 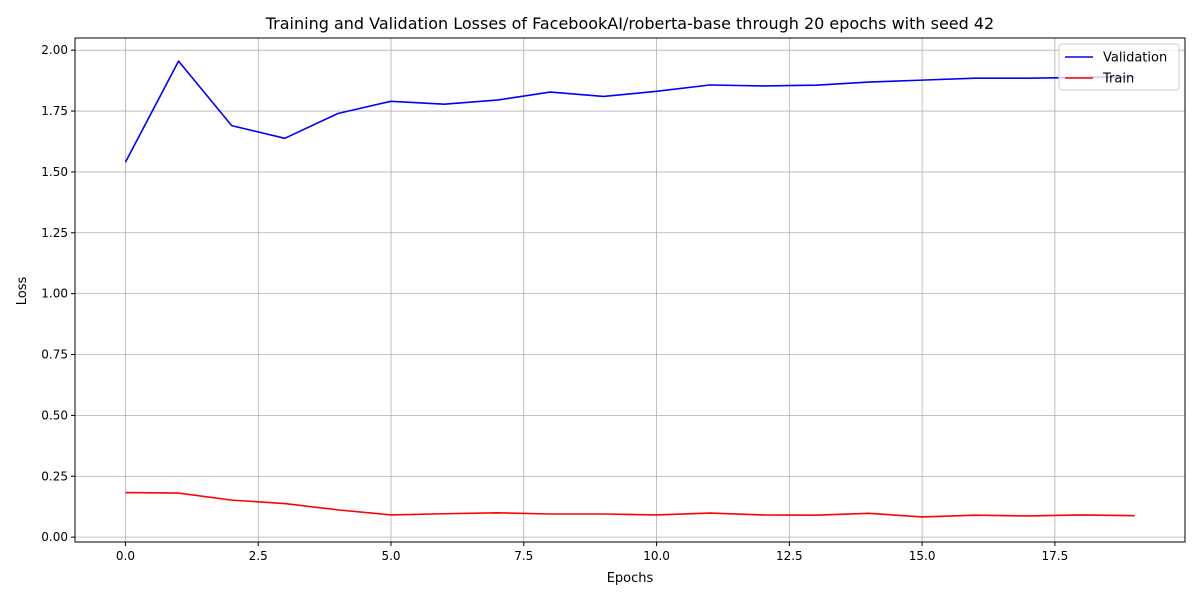 What do you see at coordinates (922, 556) in the screenshot?
I see `x-tick-label: 15.0` at bounding box center [922, 556].